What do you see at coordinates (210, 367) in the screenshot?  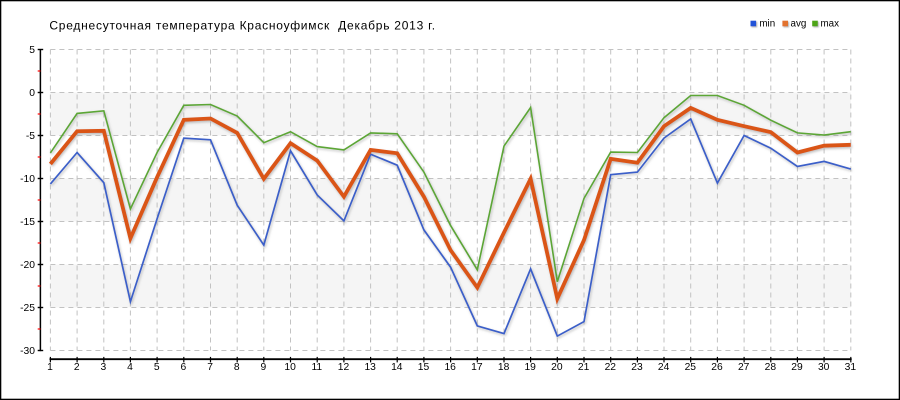 I see `svg-text: 7` at bounding box center [210, 367].